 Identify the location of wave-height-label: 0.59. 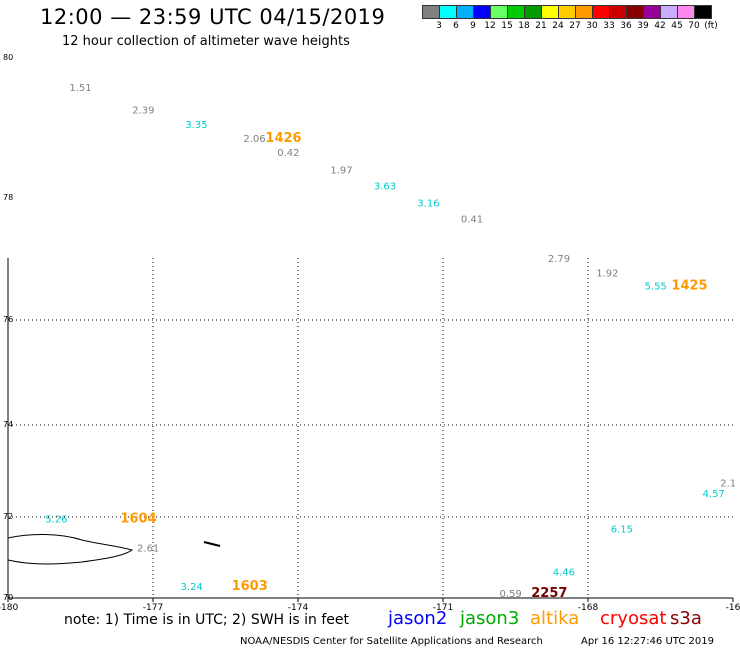
(511, 594).